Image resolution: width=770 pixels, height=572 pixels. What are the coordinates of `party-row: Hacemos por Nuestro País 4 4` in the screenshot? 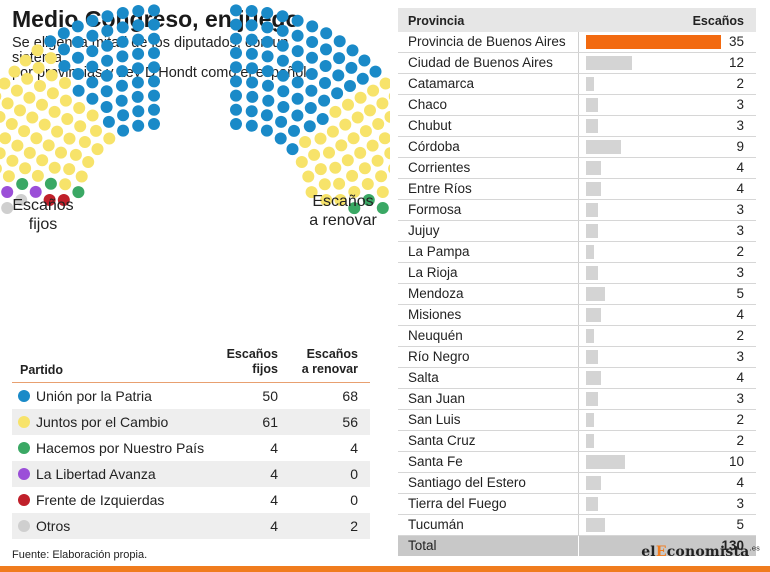 It's located at (191, 448).